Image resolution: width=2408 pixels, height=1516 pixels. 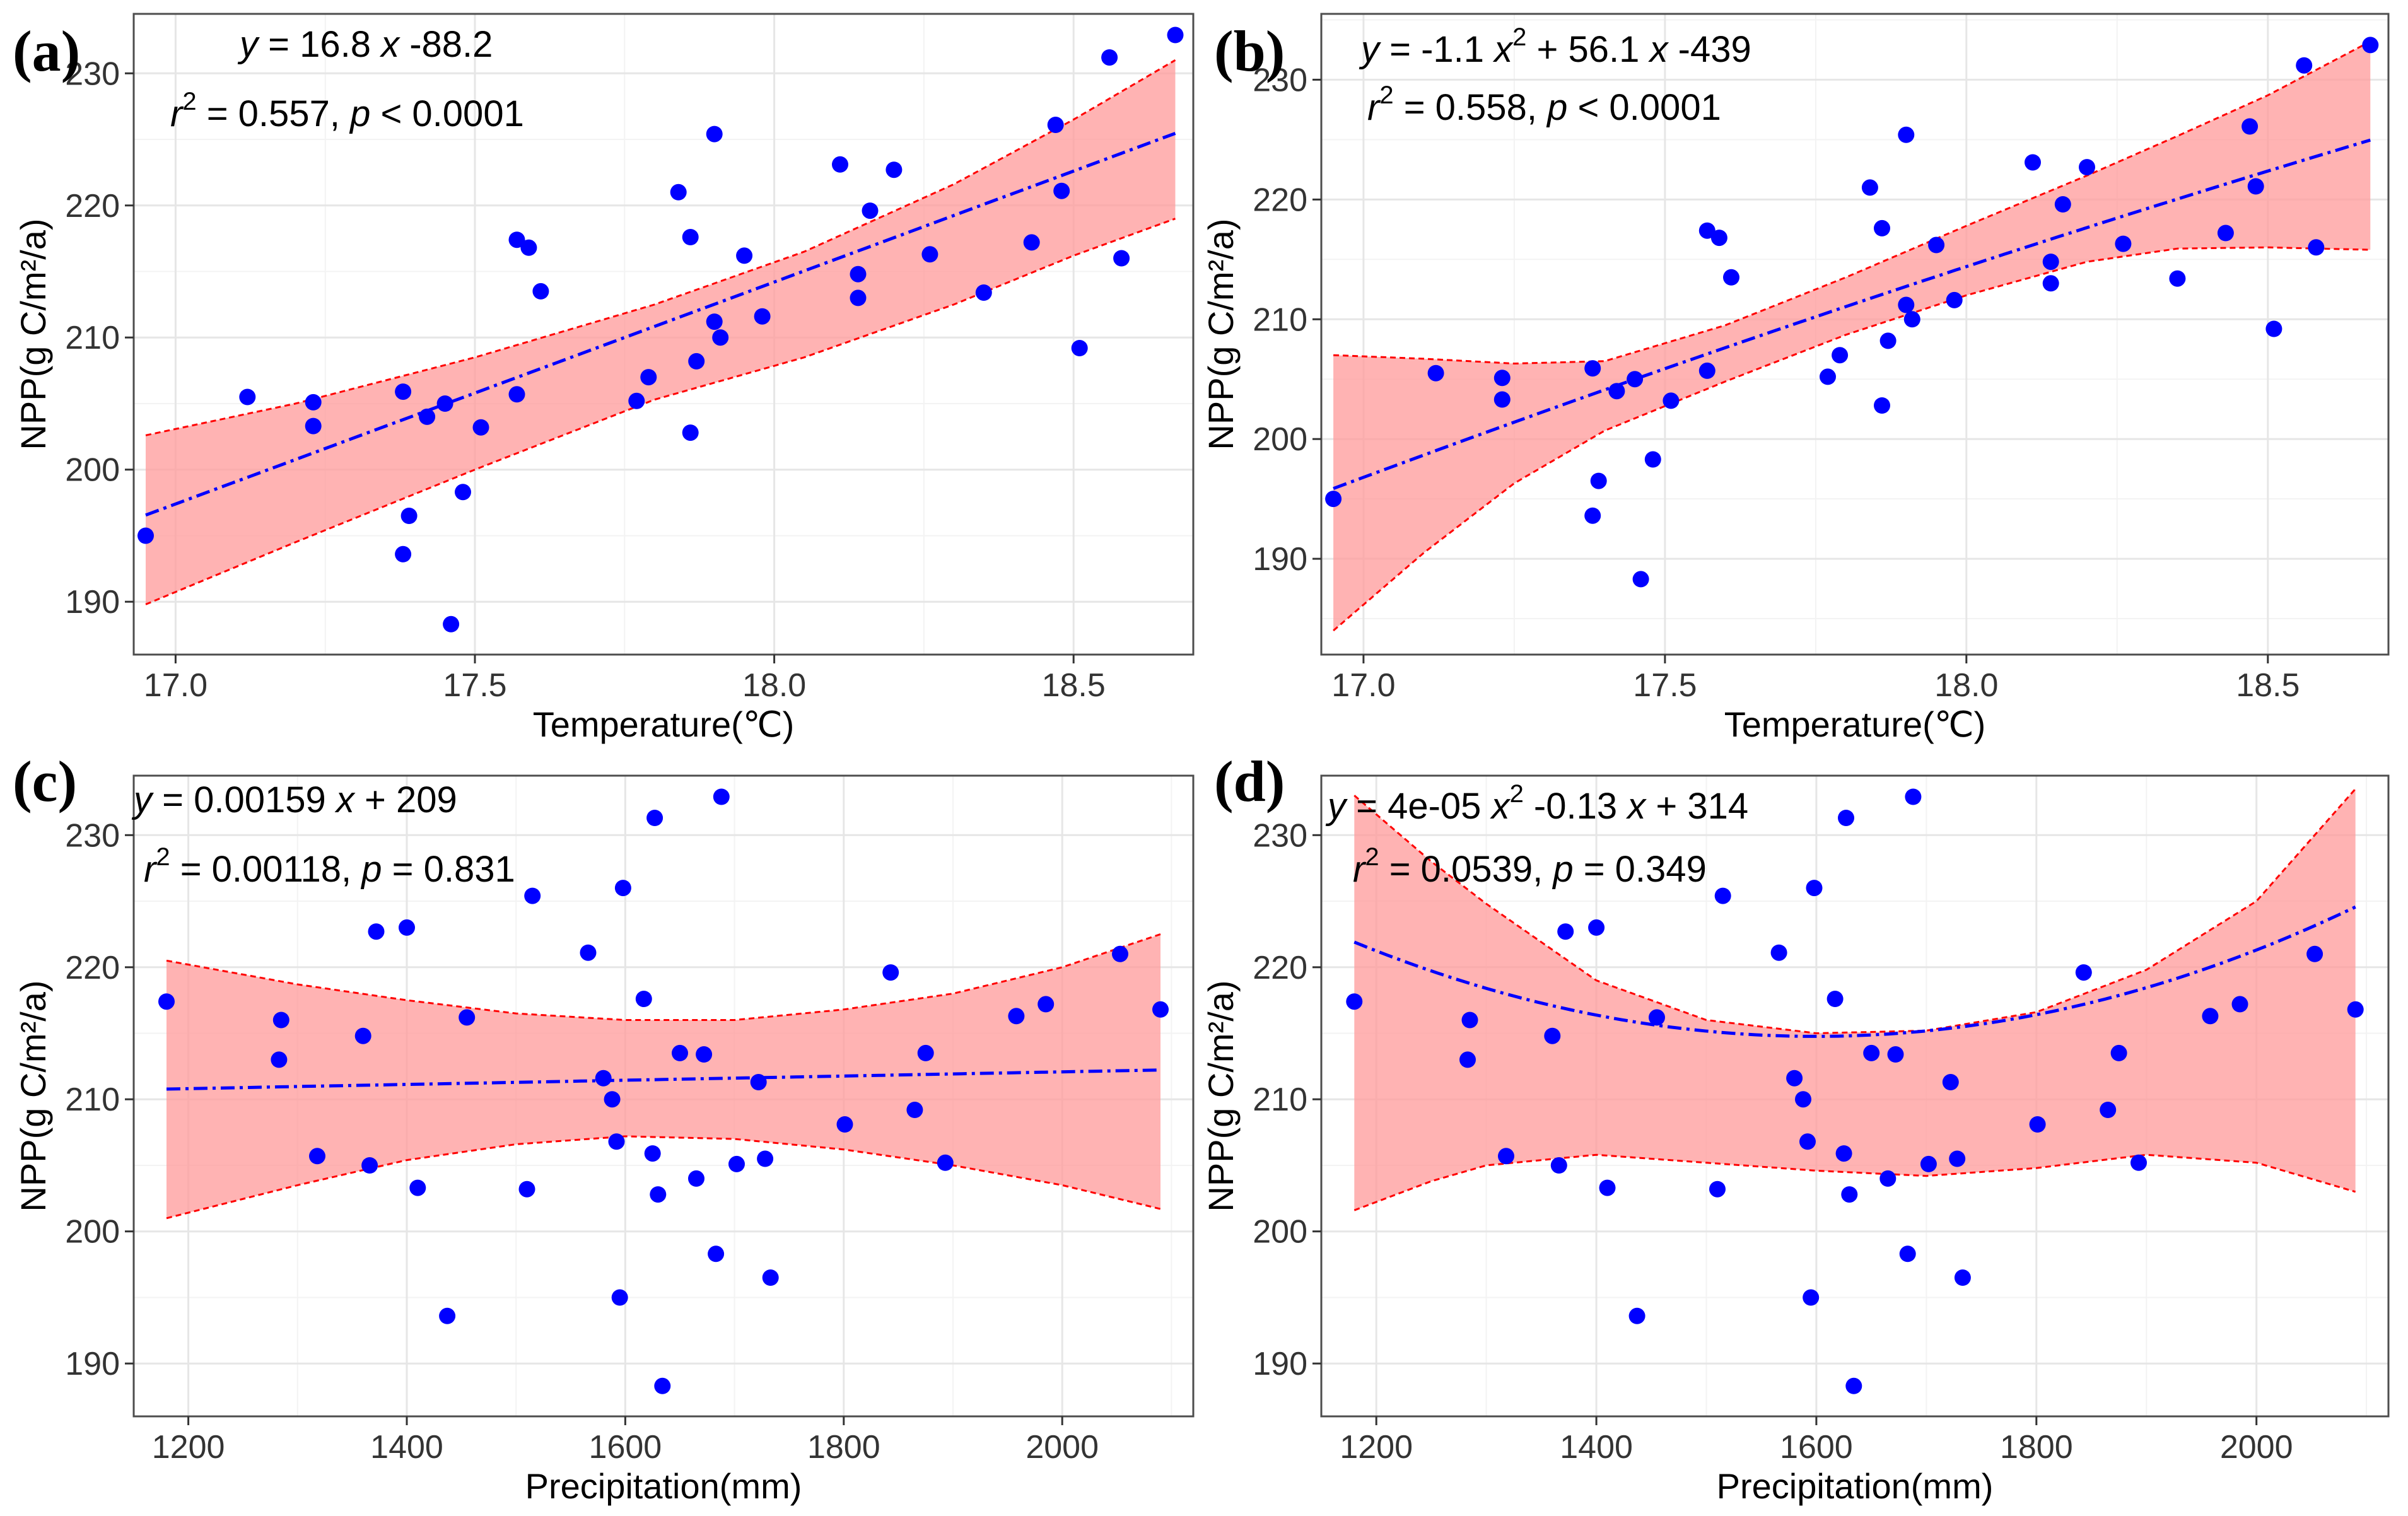 What do you see at coordinates (1363, 685) in the screenshot?
I see `x-tick-label: 17.0` at bounding box center [1363, 685].